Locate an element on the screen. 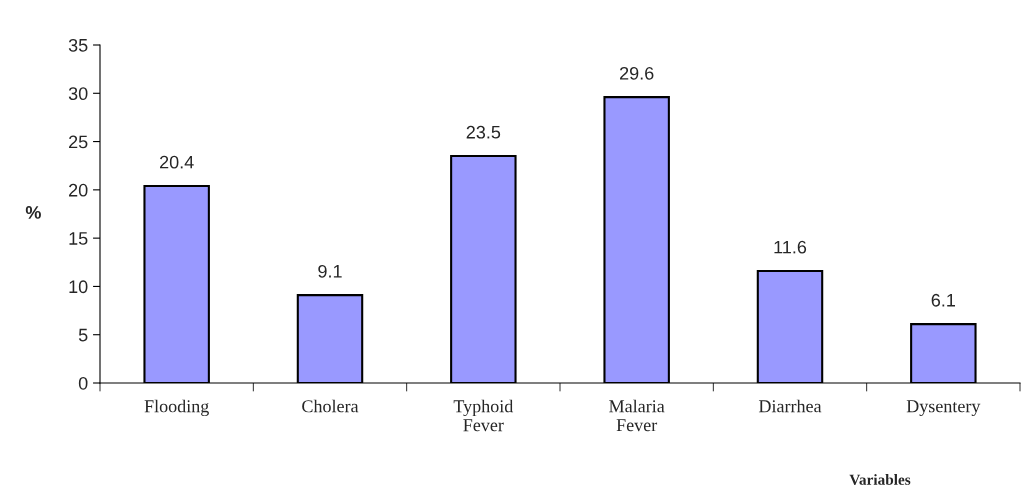 Image resolution: width=1028 pixels, height=492 pixels. y-tick-label: 0 is located at coordinates (83, 383).